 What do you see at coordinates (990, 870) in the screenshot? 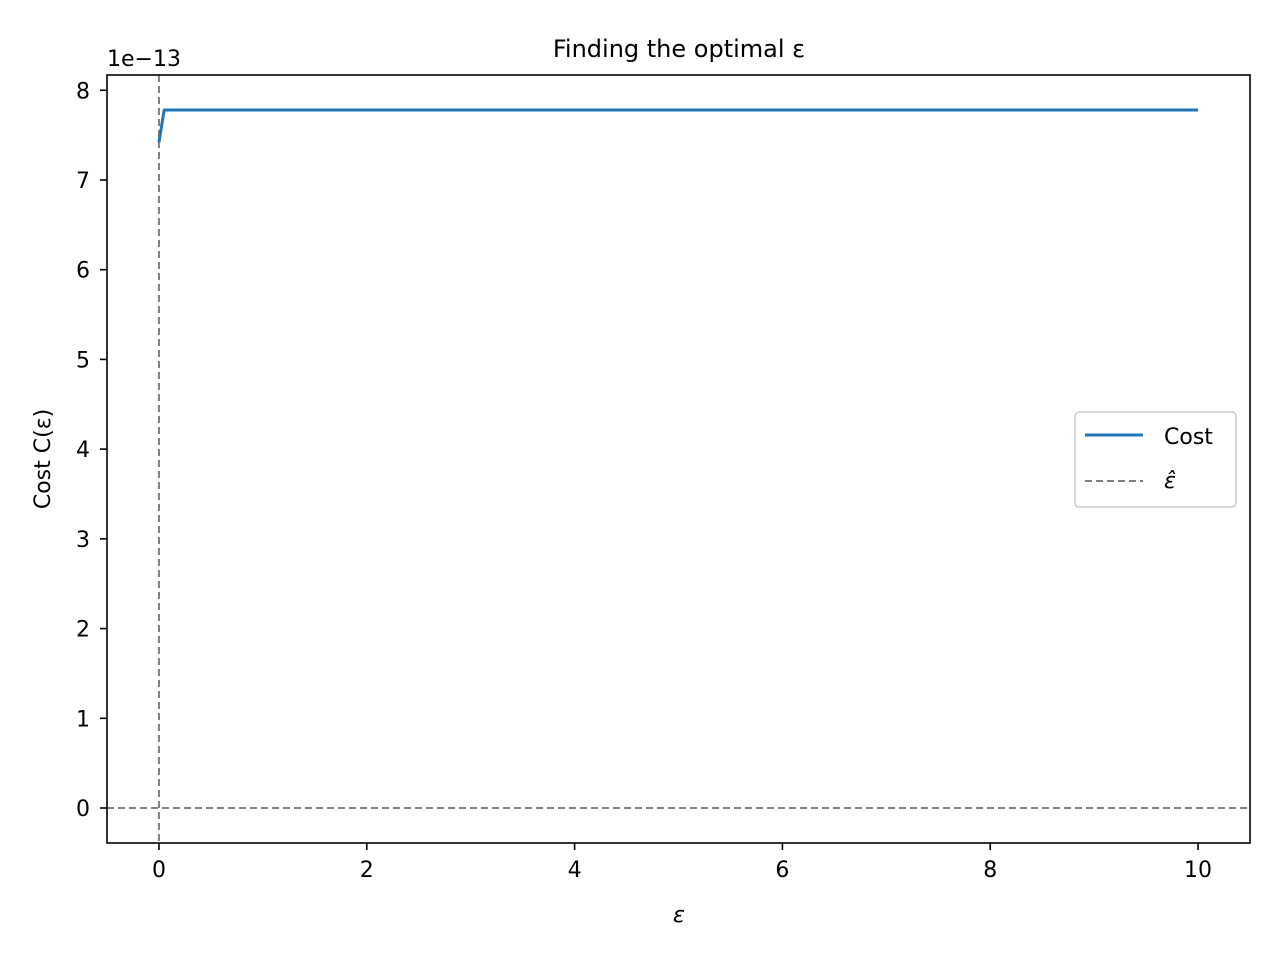
I see `x-tick-label: 8` at bounding box center [990, 870].